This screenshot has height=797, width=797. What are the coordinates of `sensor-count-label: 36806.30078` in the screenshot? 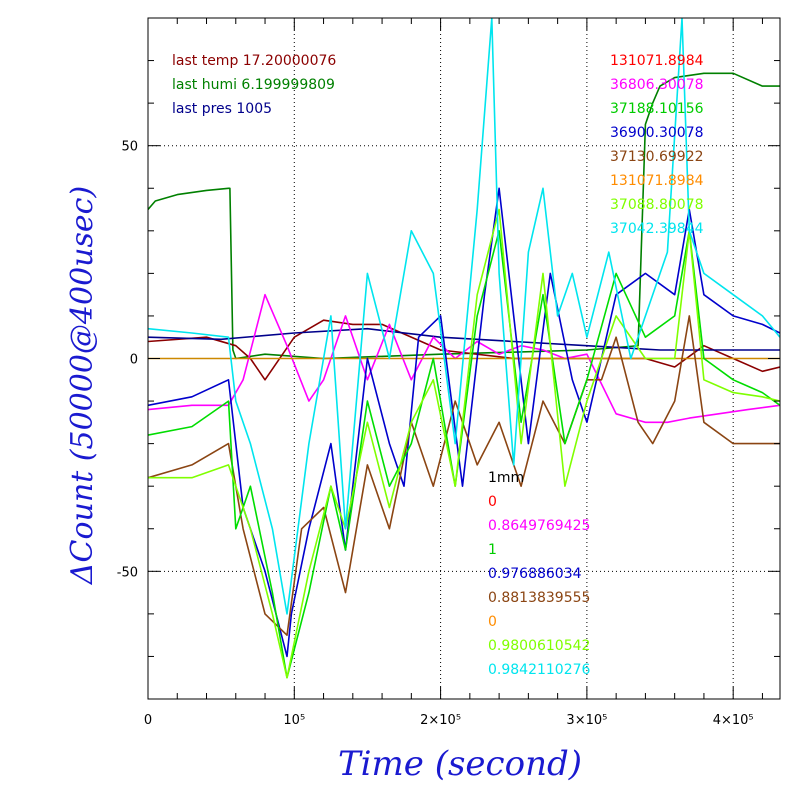 It's located at (657, 85).